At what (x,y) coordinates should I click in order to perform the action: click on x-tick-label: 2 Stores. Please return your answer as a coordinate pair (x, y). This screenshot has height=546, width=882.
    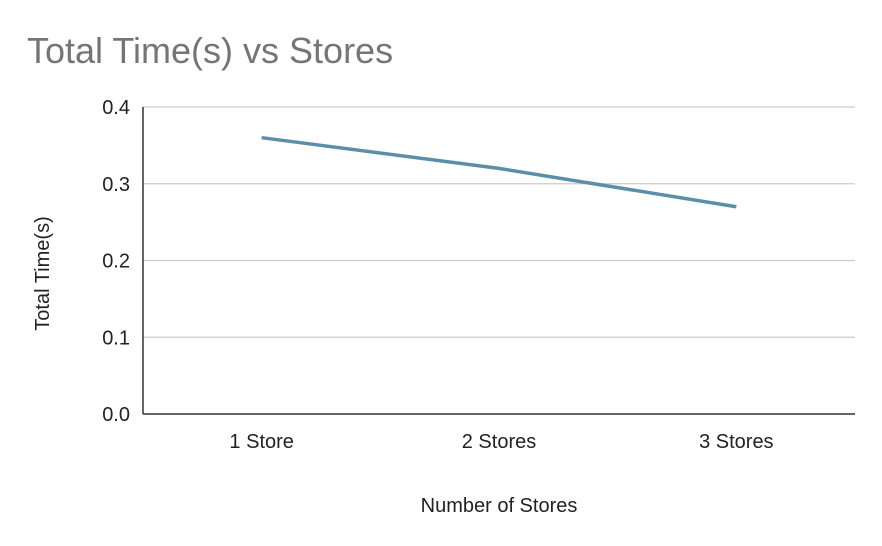
    Looking at the image, I should click on (499, 442).